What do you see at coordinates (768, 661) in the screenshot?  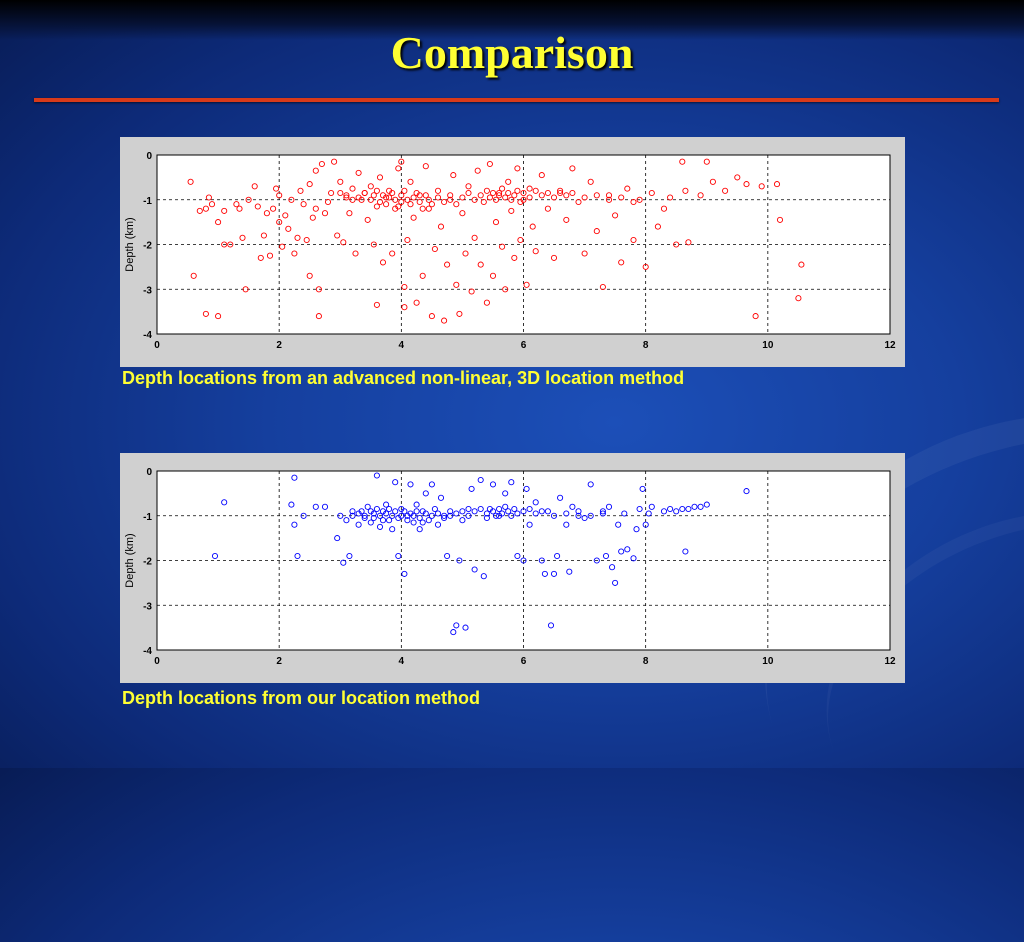 I see `bottom-chart-x-tick-label: 10` at bounding box center [768, 661].